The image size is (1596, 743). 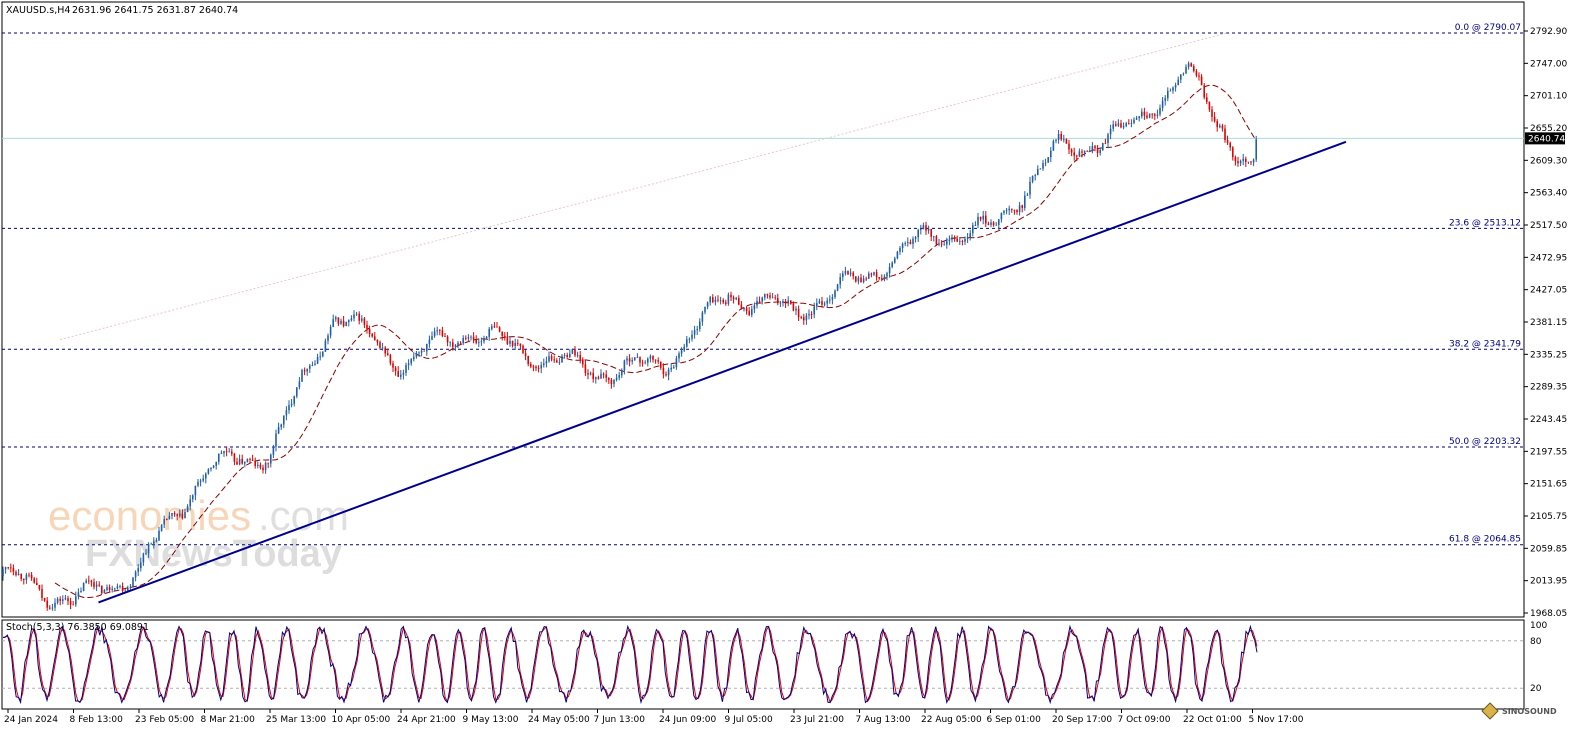 I want to click on fib-level-label: 0.0 @ 2790.07, so click(x=1488, y=28).